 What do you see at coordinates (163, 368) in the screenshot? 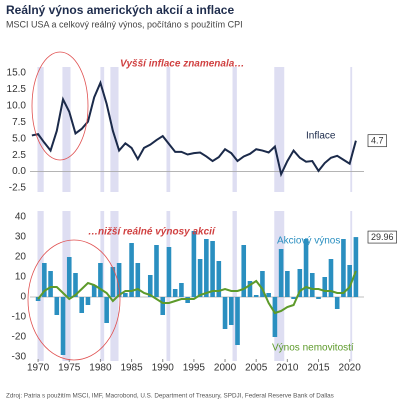
I see `x-tick-label: 1990` at bounding box center [163, 368].